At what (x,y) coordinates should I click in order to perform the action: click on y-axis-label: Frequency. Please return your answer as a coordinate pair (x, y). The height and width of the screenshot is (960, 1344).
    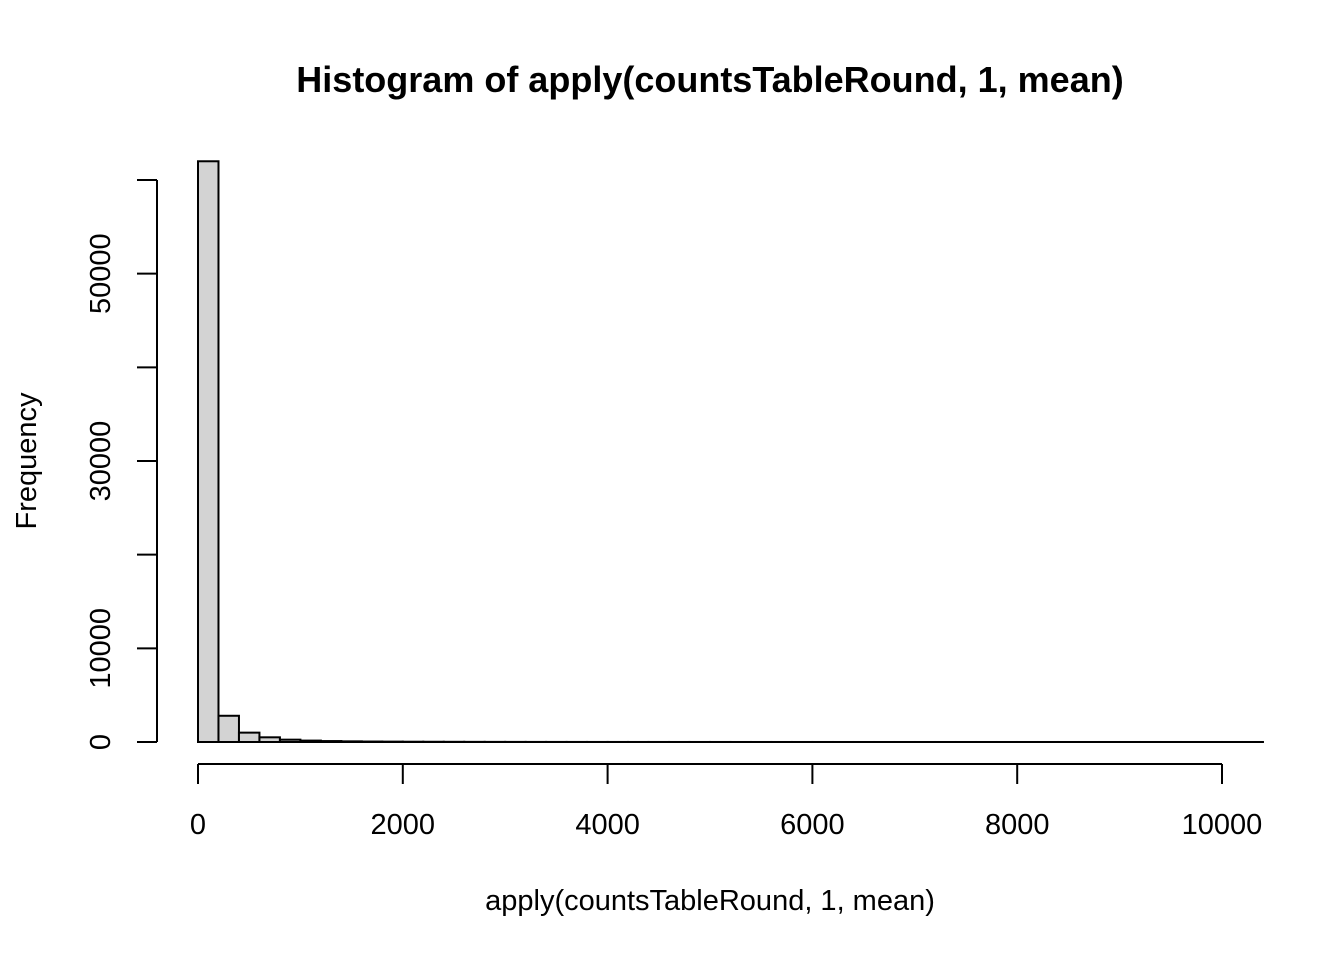
    Looking at the image, I should click on (27, 461).